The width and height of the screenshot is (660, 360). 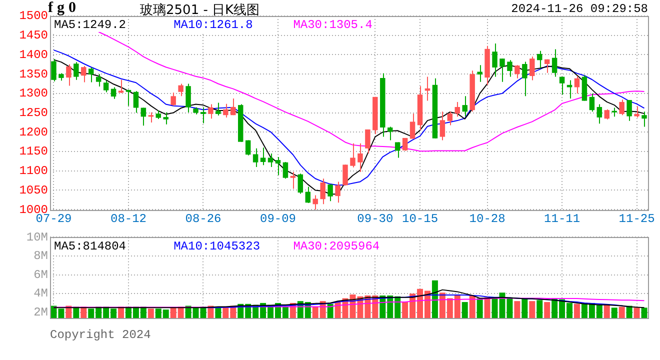 I want to click on x-tick-label: 11-11, so click(x=562, y=219).